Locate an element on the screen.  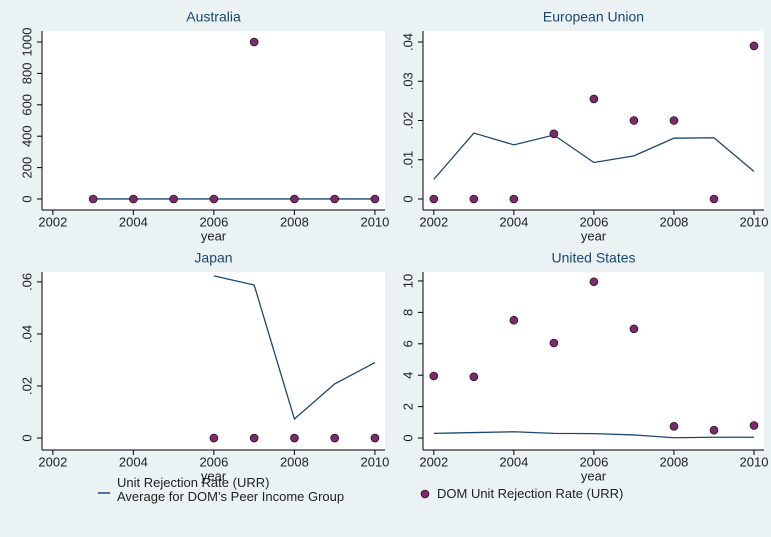
legend-entry: DOM Unit Rejection Rate (URR) is located at coordinates (530, 493).